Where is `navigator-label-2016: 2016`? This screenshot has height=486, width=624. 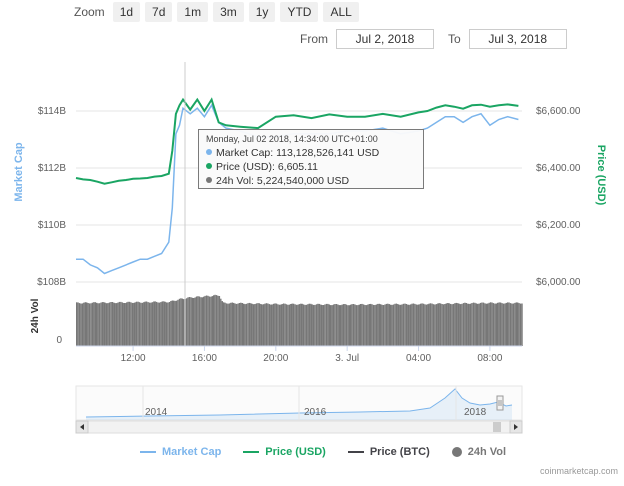
navigator-label-2016: 2016 is located at coordinates (315, 412).